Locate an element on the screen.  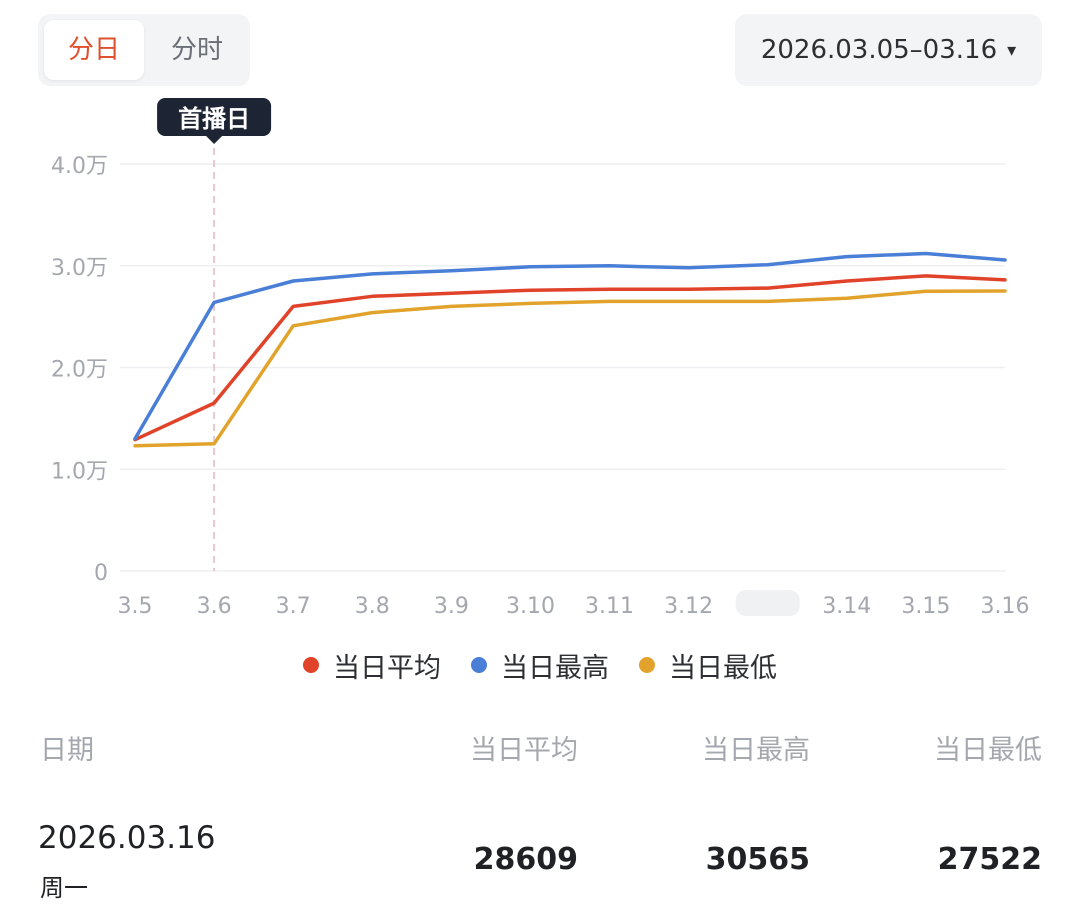
row-date: 2026.03.16 is located at coordinates (127, 838).